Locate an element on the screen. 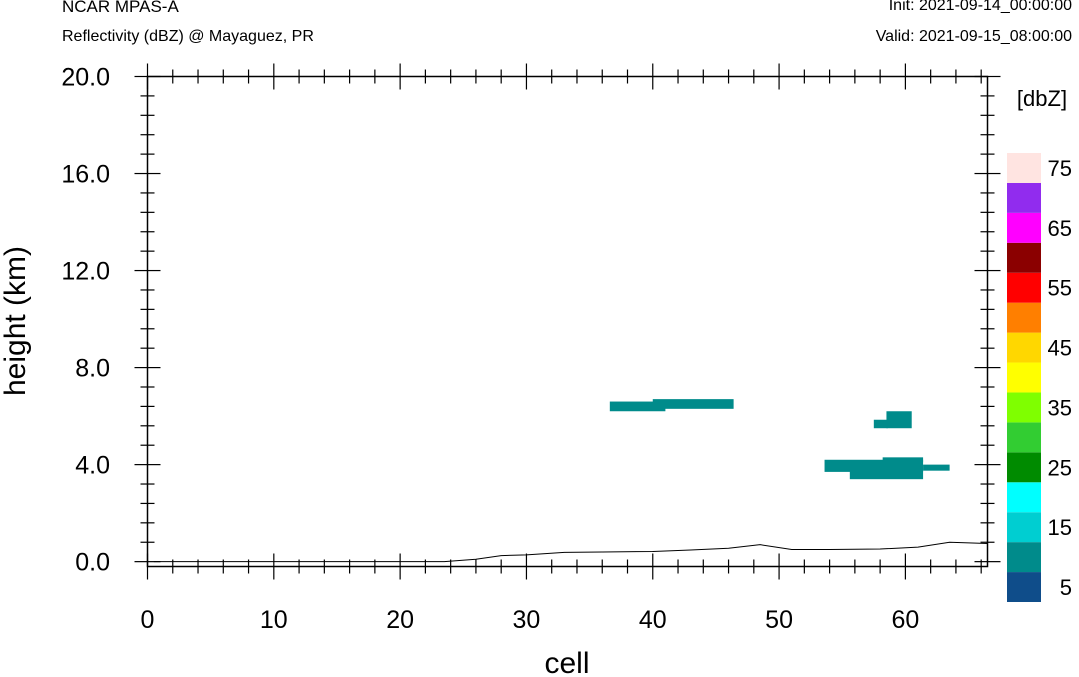 The height and width of the screenshot is (677, 1079). x-tick-label-10: 10 is located at coordinates (274, 620).